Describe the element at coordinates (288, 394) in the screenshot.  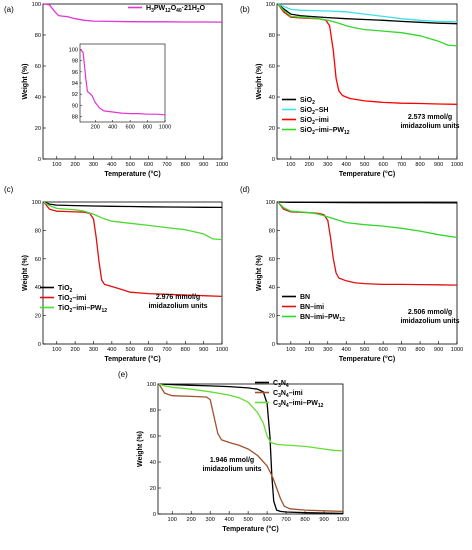
I see `legend-label: C3N4–imi` at that location.